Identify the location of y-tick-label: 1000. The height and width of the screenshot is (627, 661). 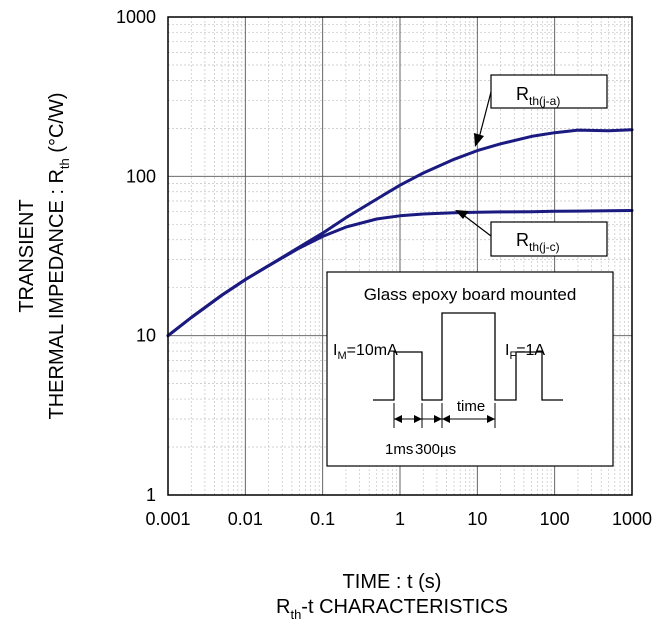
(136, 17).